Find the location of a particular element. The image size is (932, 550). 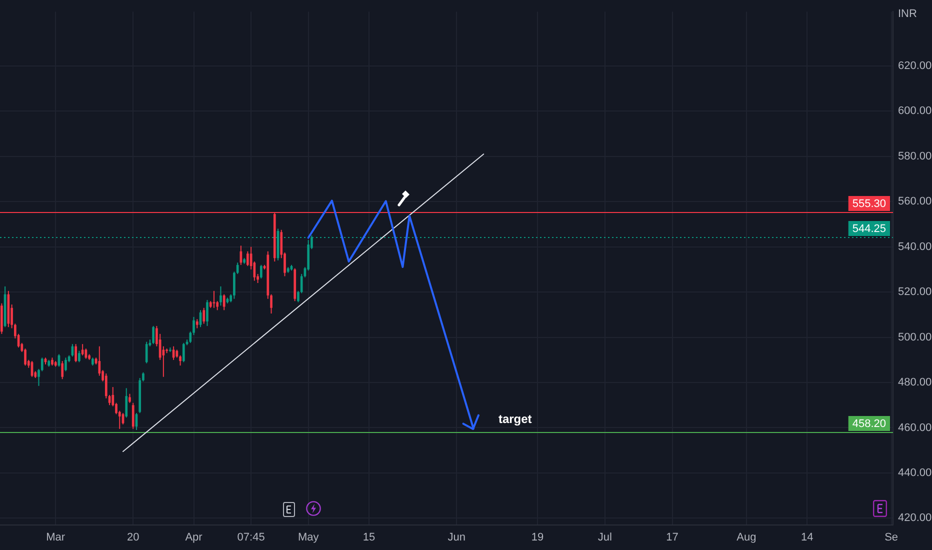

x-tick-label: 14 is located at coordinates (807, 538).